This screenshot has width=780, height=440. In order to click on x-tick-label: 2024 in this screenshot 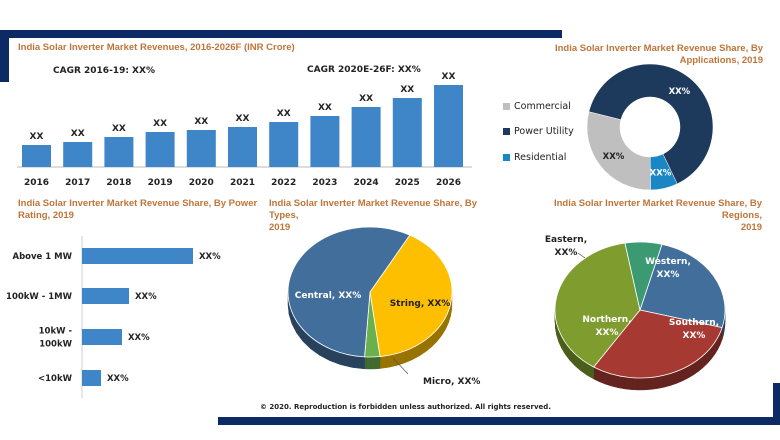, I will do `click(366, 183)`.